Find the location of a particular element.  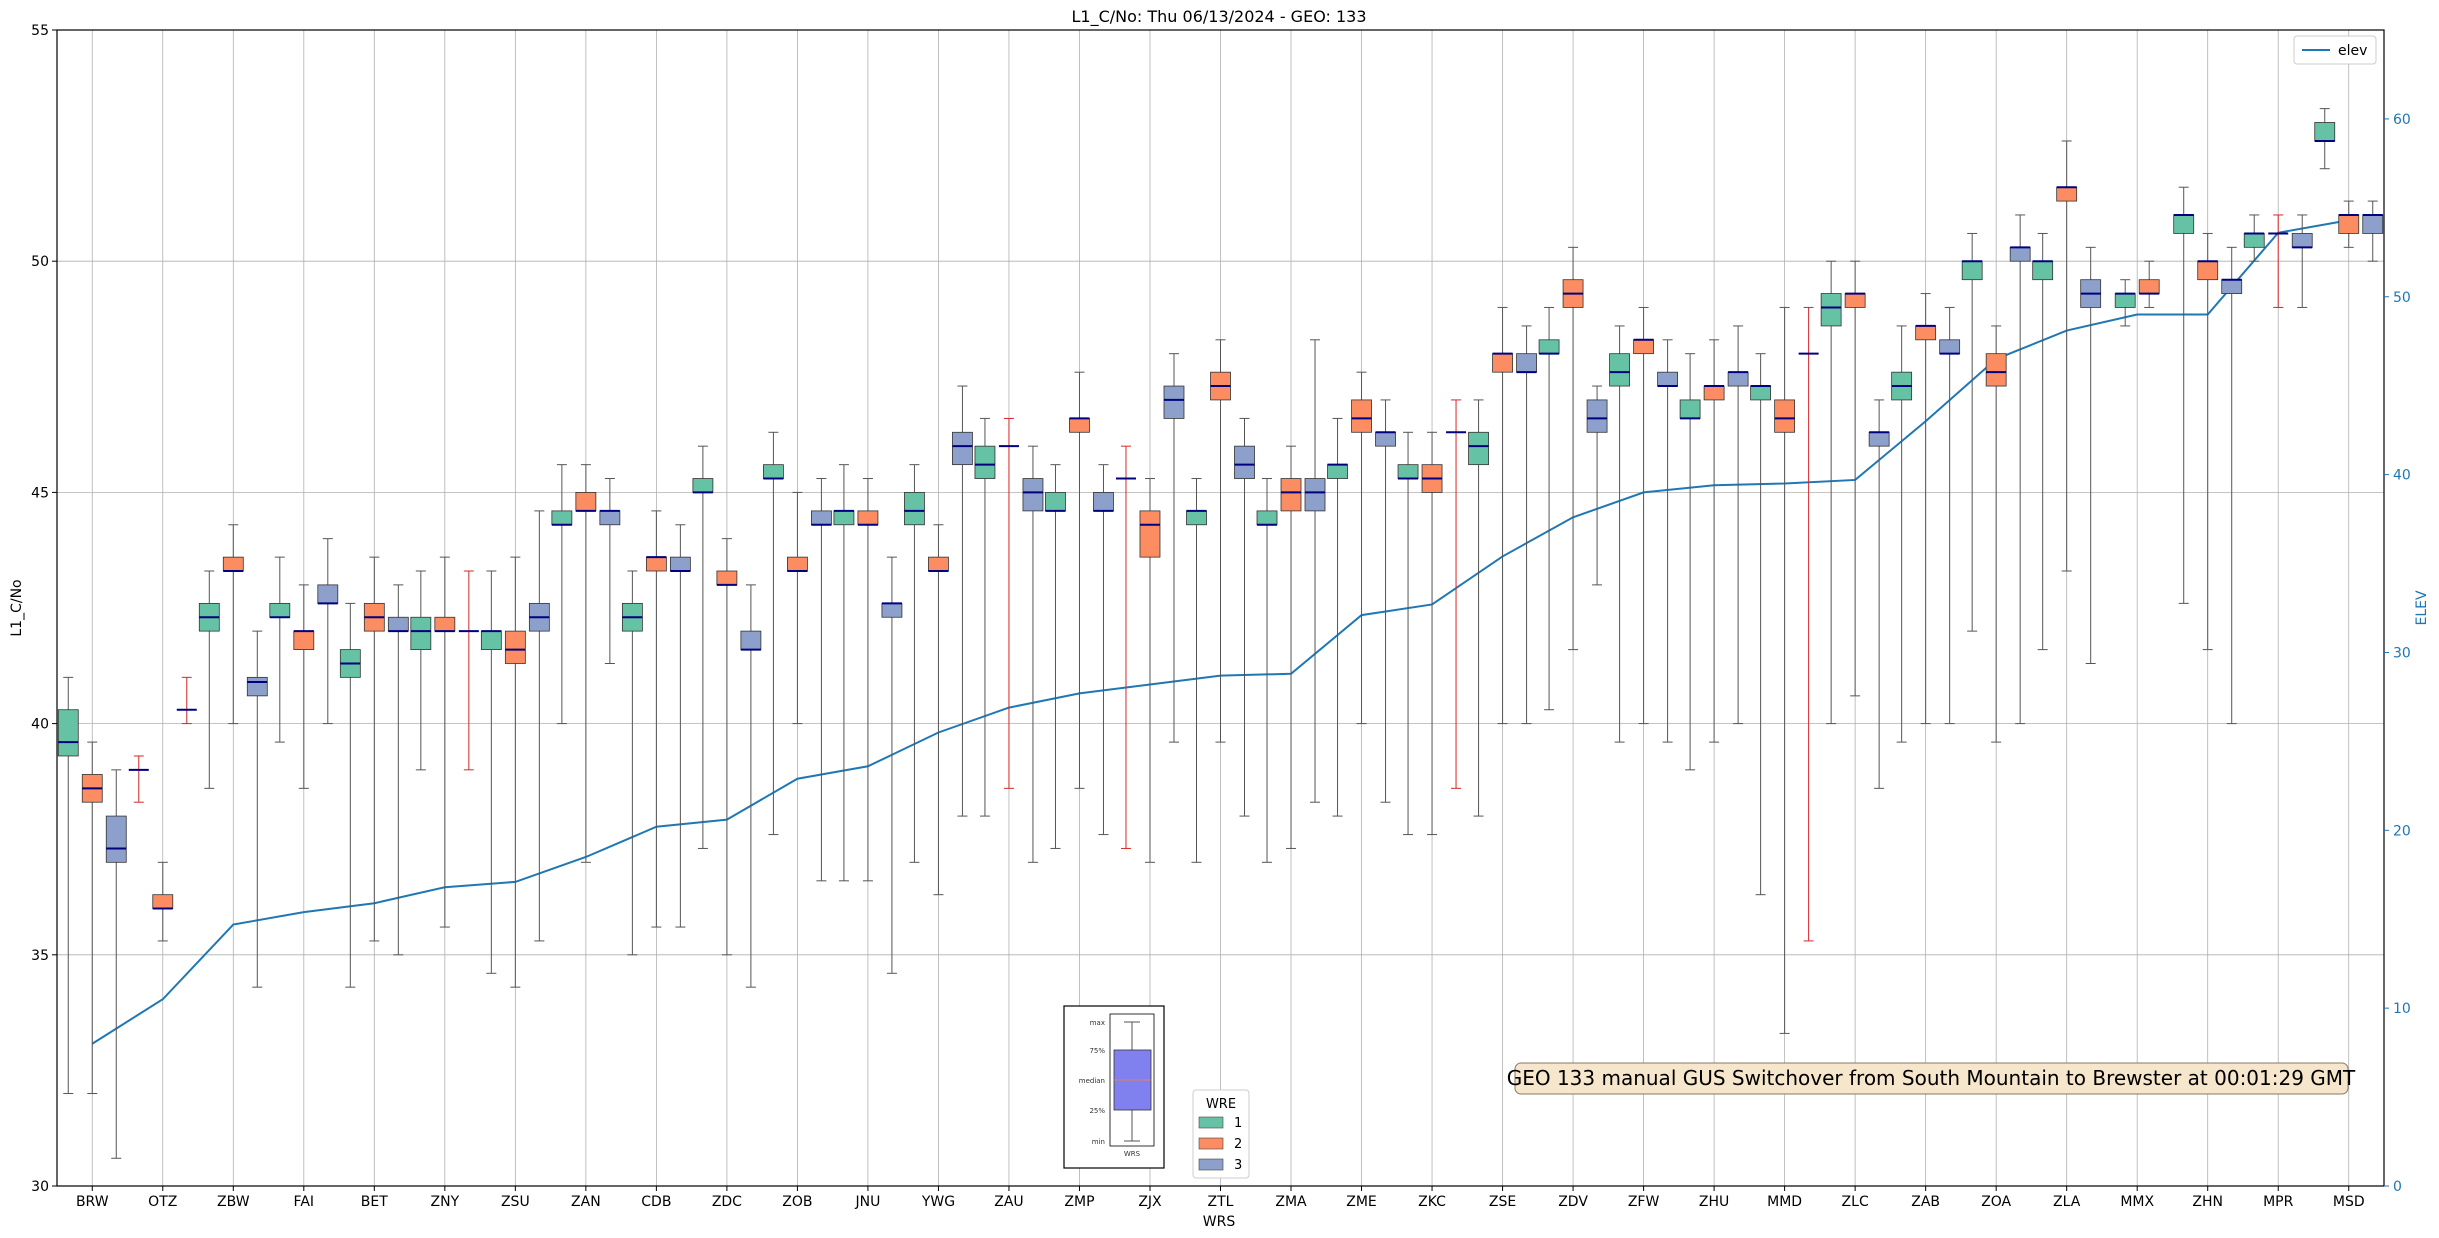

y2-tick-label: 60 is located at coordinates (2402, 120).